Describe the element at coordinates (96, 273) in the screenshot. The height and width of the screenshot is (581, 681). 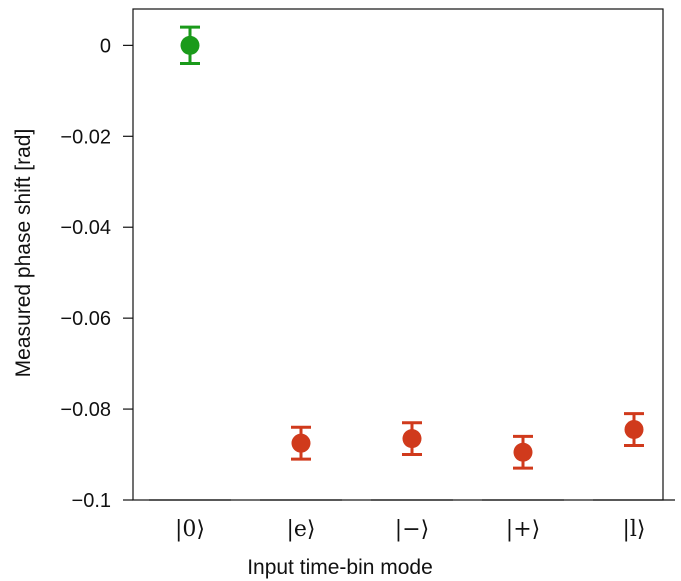
I see `y-axis: 0 −0.02 −0.04 −0.06 −0.08 −0.1` at that location.